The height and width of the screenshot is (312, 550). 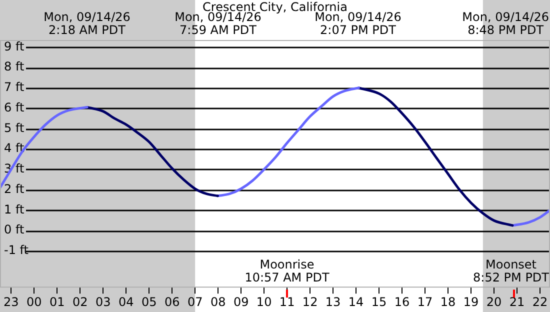 I want to click on text: Mon, 09/14/26 7:59 AM PDT, so click(x=218, y=24).